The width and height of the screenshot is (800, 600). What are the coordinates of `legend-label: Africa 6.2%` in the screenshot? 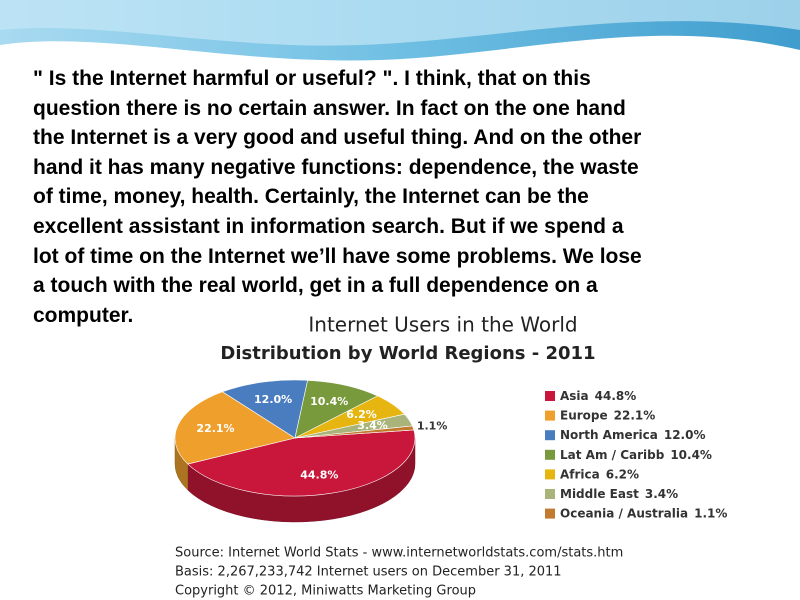 It's located at (599, 474).